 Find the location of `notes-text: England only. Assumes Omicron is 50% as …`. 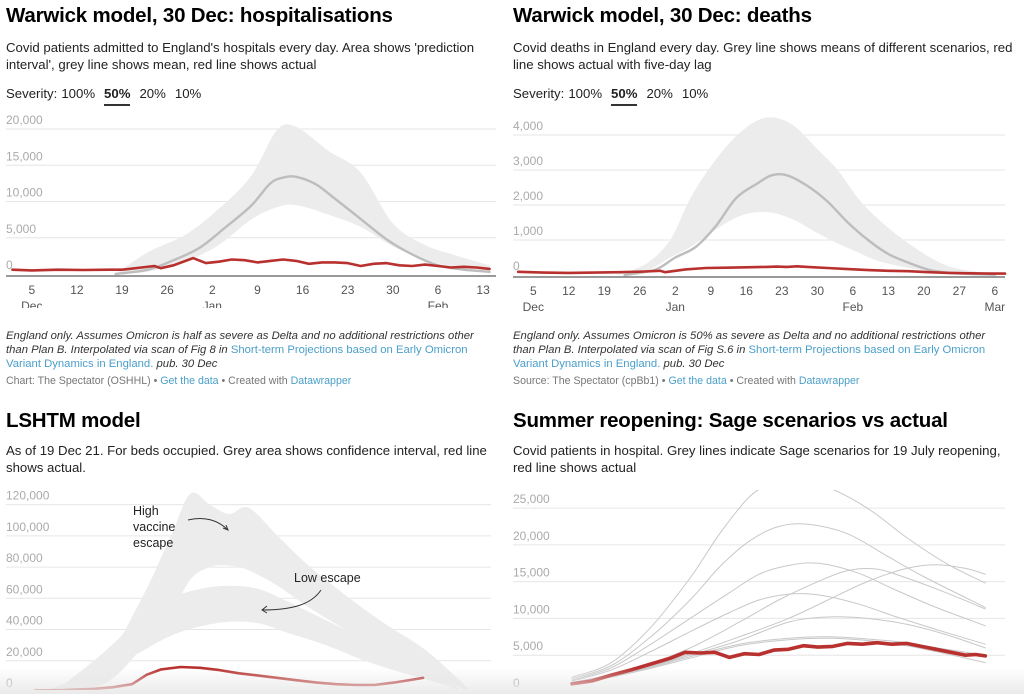

notes-text: England only. Assumes Omicron is 50% as … is located at coordinates (749, 343).